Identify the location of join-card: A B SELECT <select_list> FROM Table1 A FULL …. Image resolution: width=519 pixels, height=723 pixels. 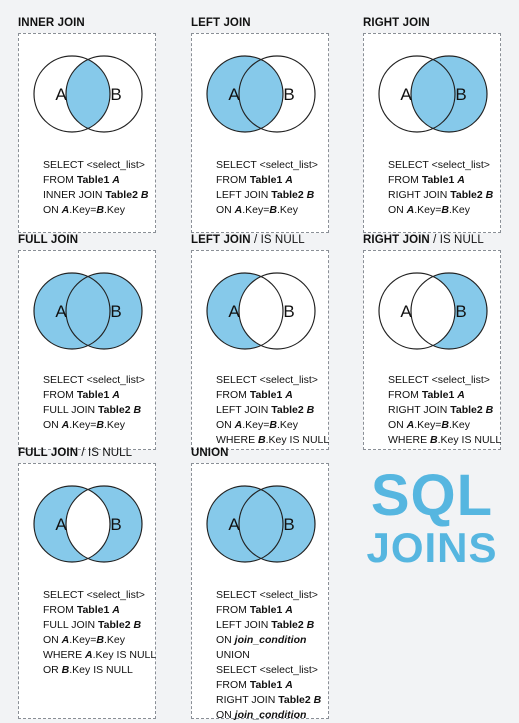
(87, 350).